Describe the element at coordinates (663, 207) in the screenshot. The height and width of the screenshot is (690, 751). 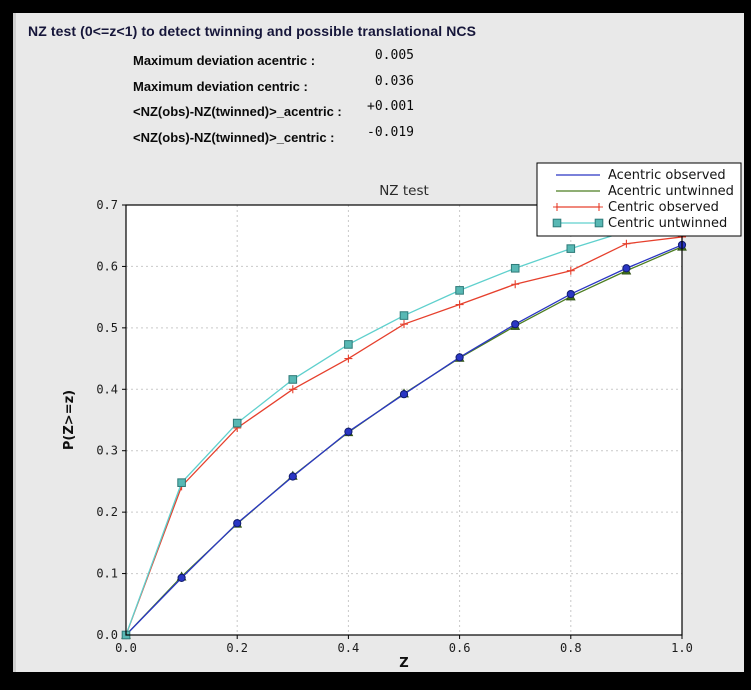
I see `legend-entry-label: Centric observed` at that location.